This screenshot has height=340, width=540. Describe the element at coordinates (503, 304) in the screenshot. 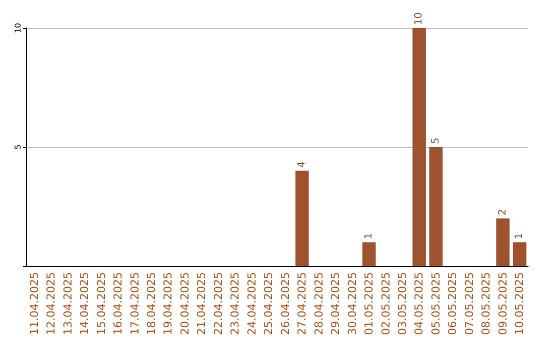

I see `x-tick-label: 09.05.2025` at that location.